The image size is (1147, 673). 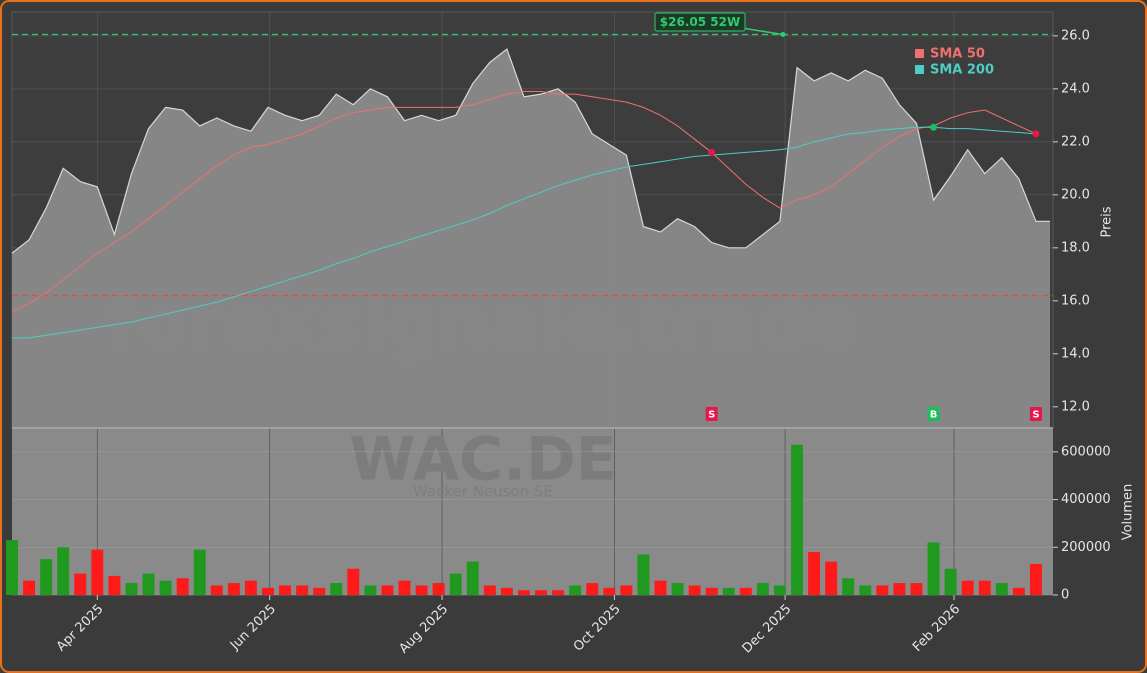 I want to click on ticker-watermark: WAC.DE, so click(x=483, y=460).